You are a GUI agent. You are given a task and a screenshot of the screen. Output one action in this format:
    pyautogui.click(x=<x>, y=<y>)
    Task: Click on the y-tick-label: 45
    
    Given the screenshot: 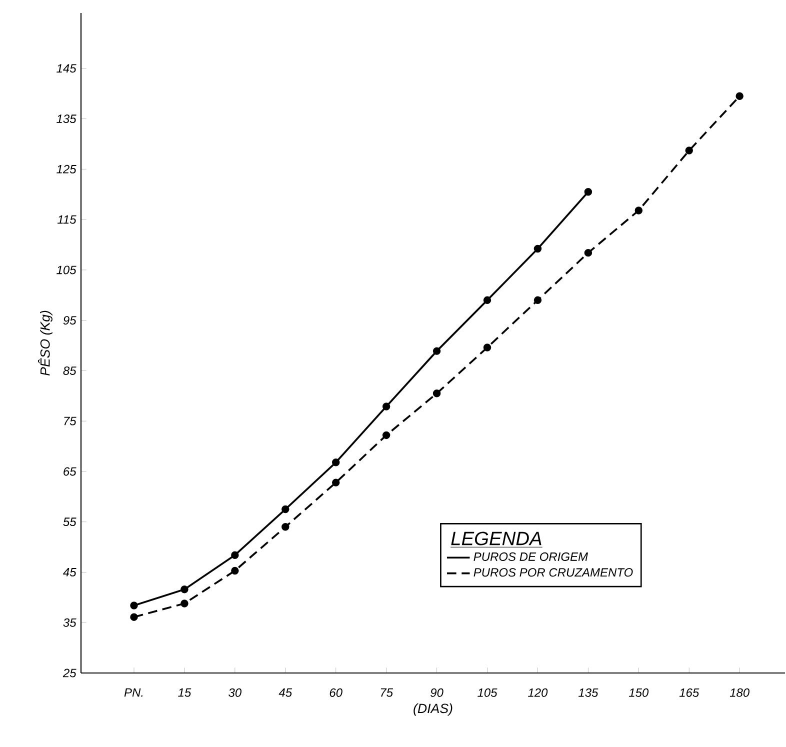 What is the action you would take?
    pyautogui.click(x=69, y=572)
    